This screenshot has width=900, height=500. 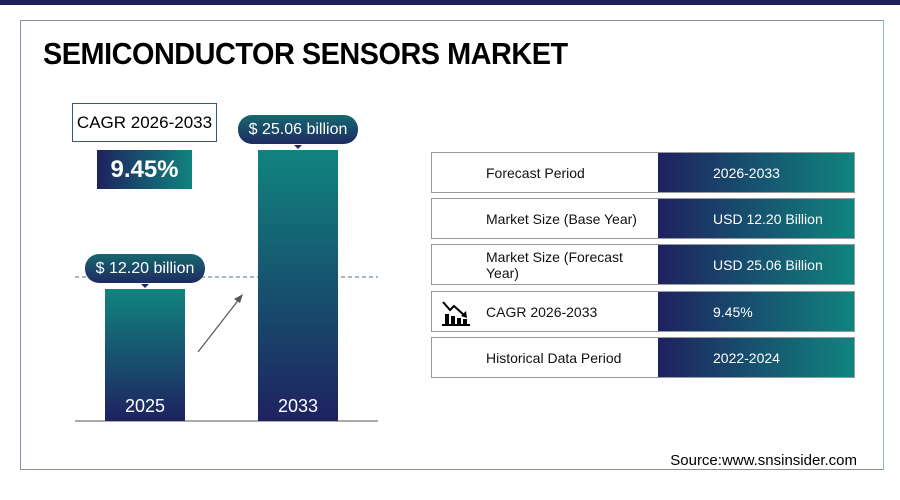 I want to click on table-row: CAGR 2026-2033 9.45%, so click(x=643, y=311).